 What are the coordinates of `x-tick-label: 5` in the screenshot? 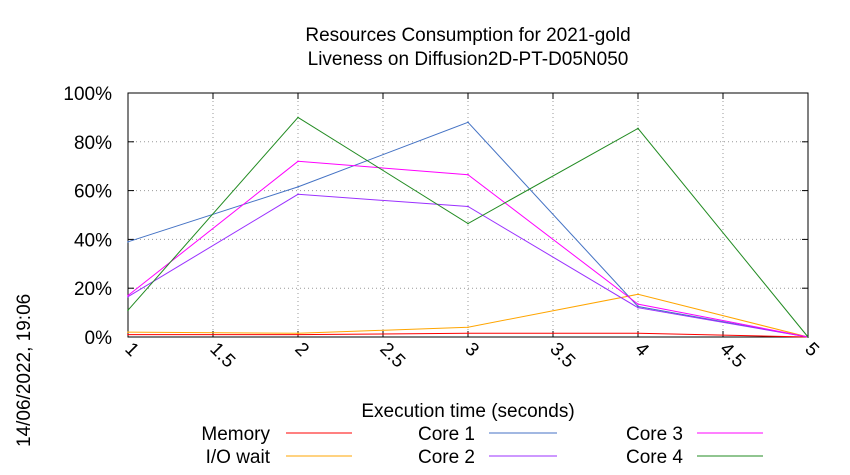 It's located at (811, 350).